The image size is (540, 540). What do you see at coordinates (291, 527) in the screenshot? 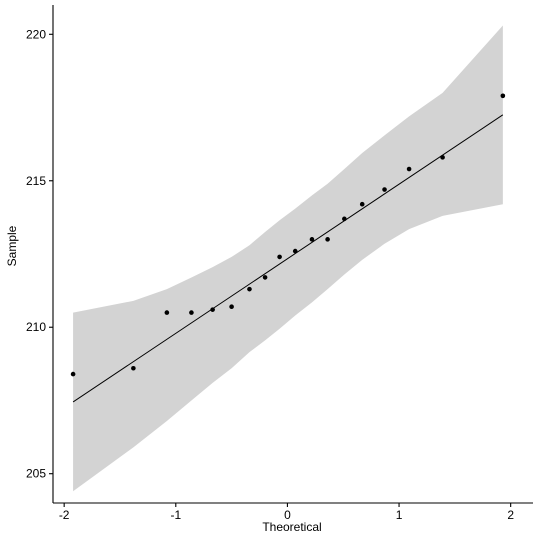
I see `x-axis-title: Theoretical` at bounding box center [291, 527].